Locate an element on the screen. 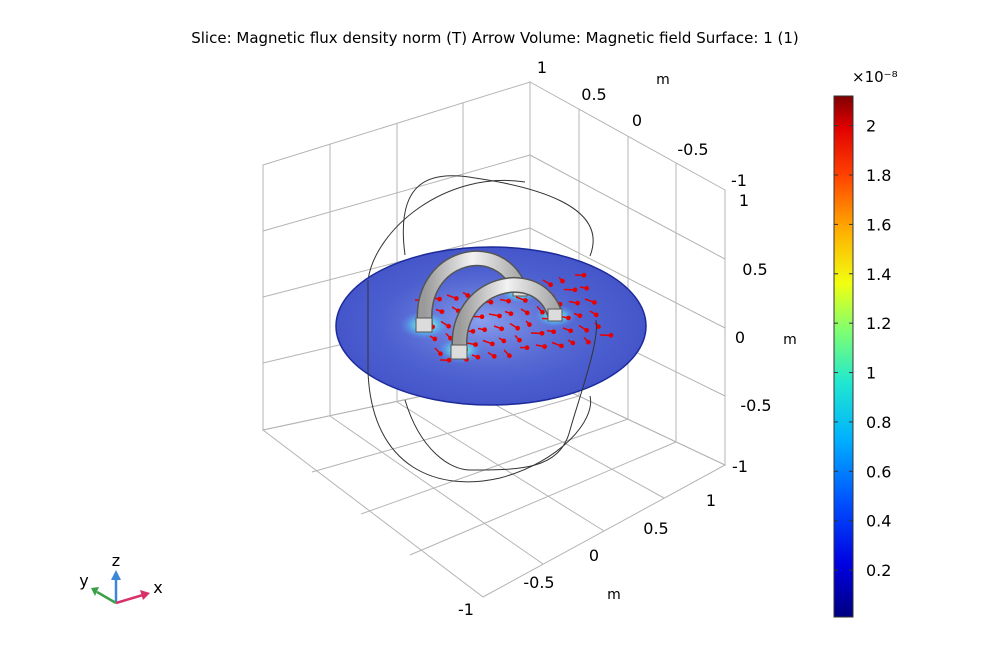 The height and width of the screenshot is (649, 1000). x-tick-top-3: 0 is located at coordinates (637, 120).